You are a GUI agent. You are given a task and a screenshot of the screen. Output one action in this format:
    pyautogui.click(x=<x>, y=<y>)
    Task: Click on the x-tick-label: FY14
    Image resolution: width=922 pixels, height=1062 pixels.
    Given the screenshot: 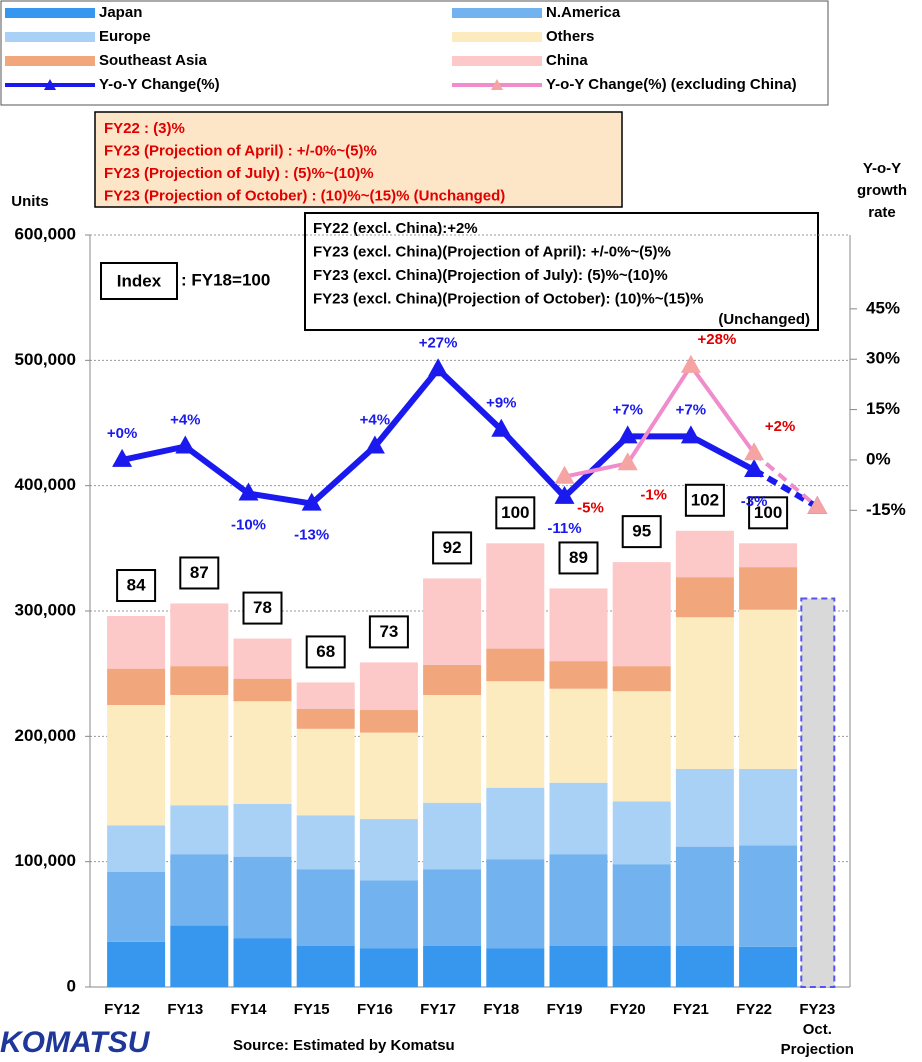 What is the action you would take?
    pyautogui.click(x=248, y=1009)
    